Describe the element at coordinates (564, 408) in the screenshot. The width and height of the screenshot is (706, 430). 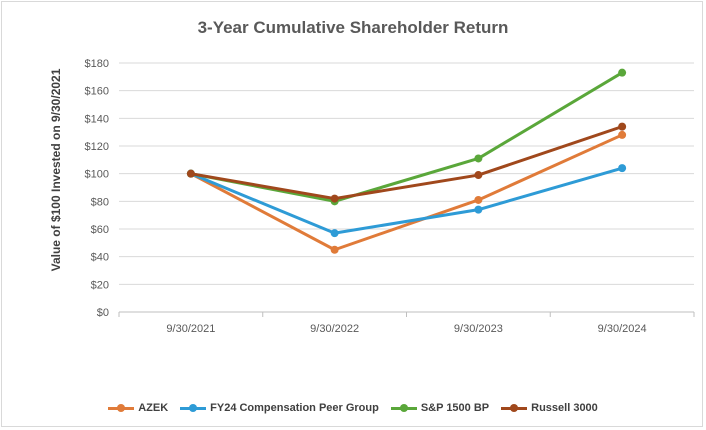
I see `legend-label: Russell 3000` at that location.